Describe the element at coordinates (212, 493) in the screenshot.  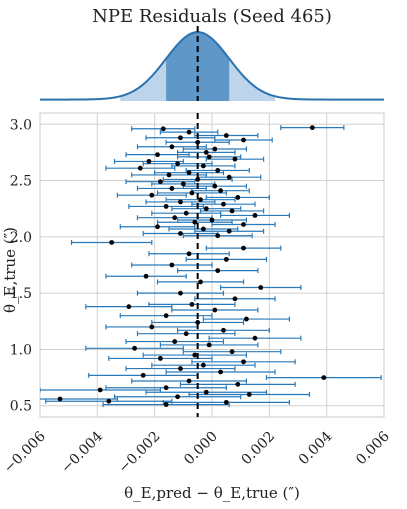
I see `x-axis-label: θ_E,pred − θ_E,true (″)` at that location.